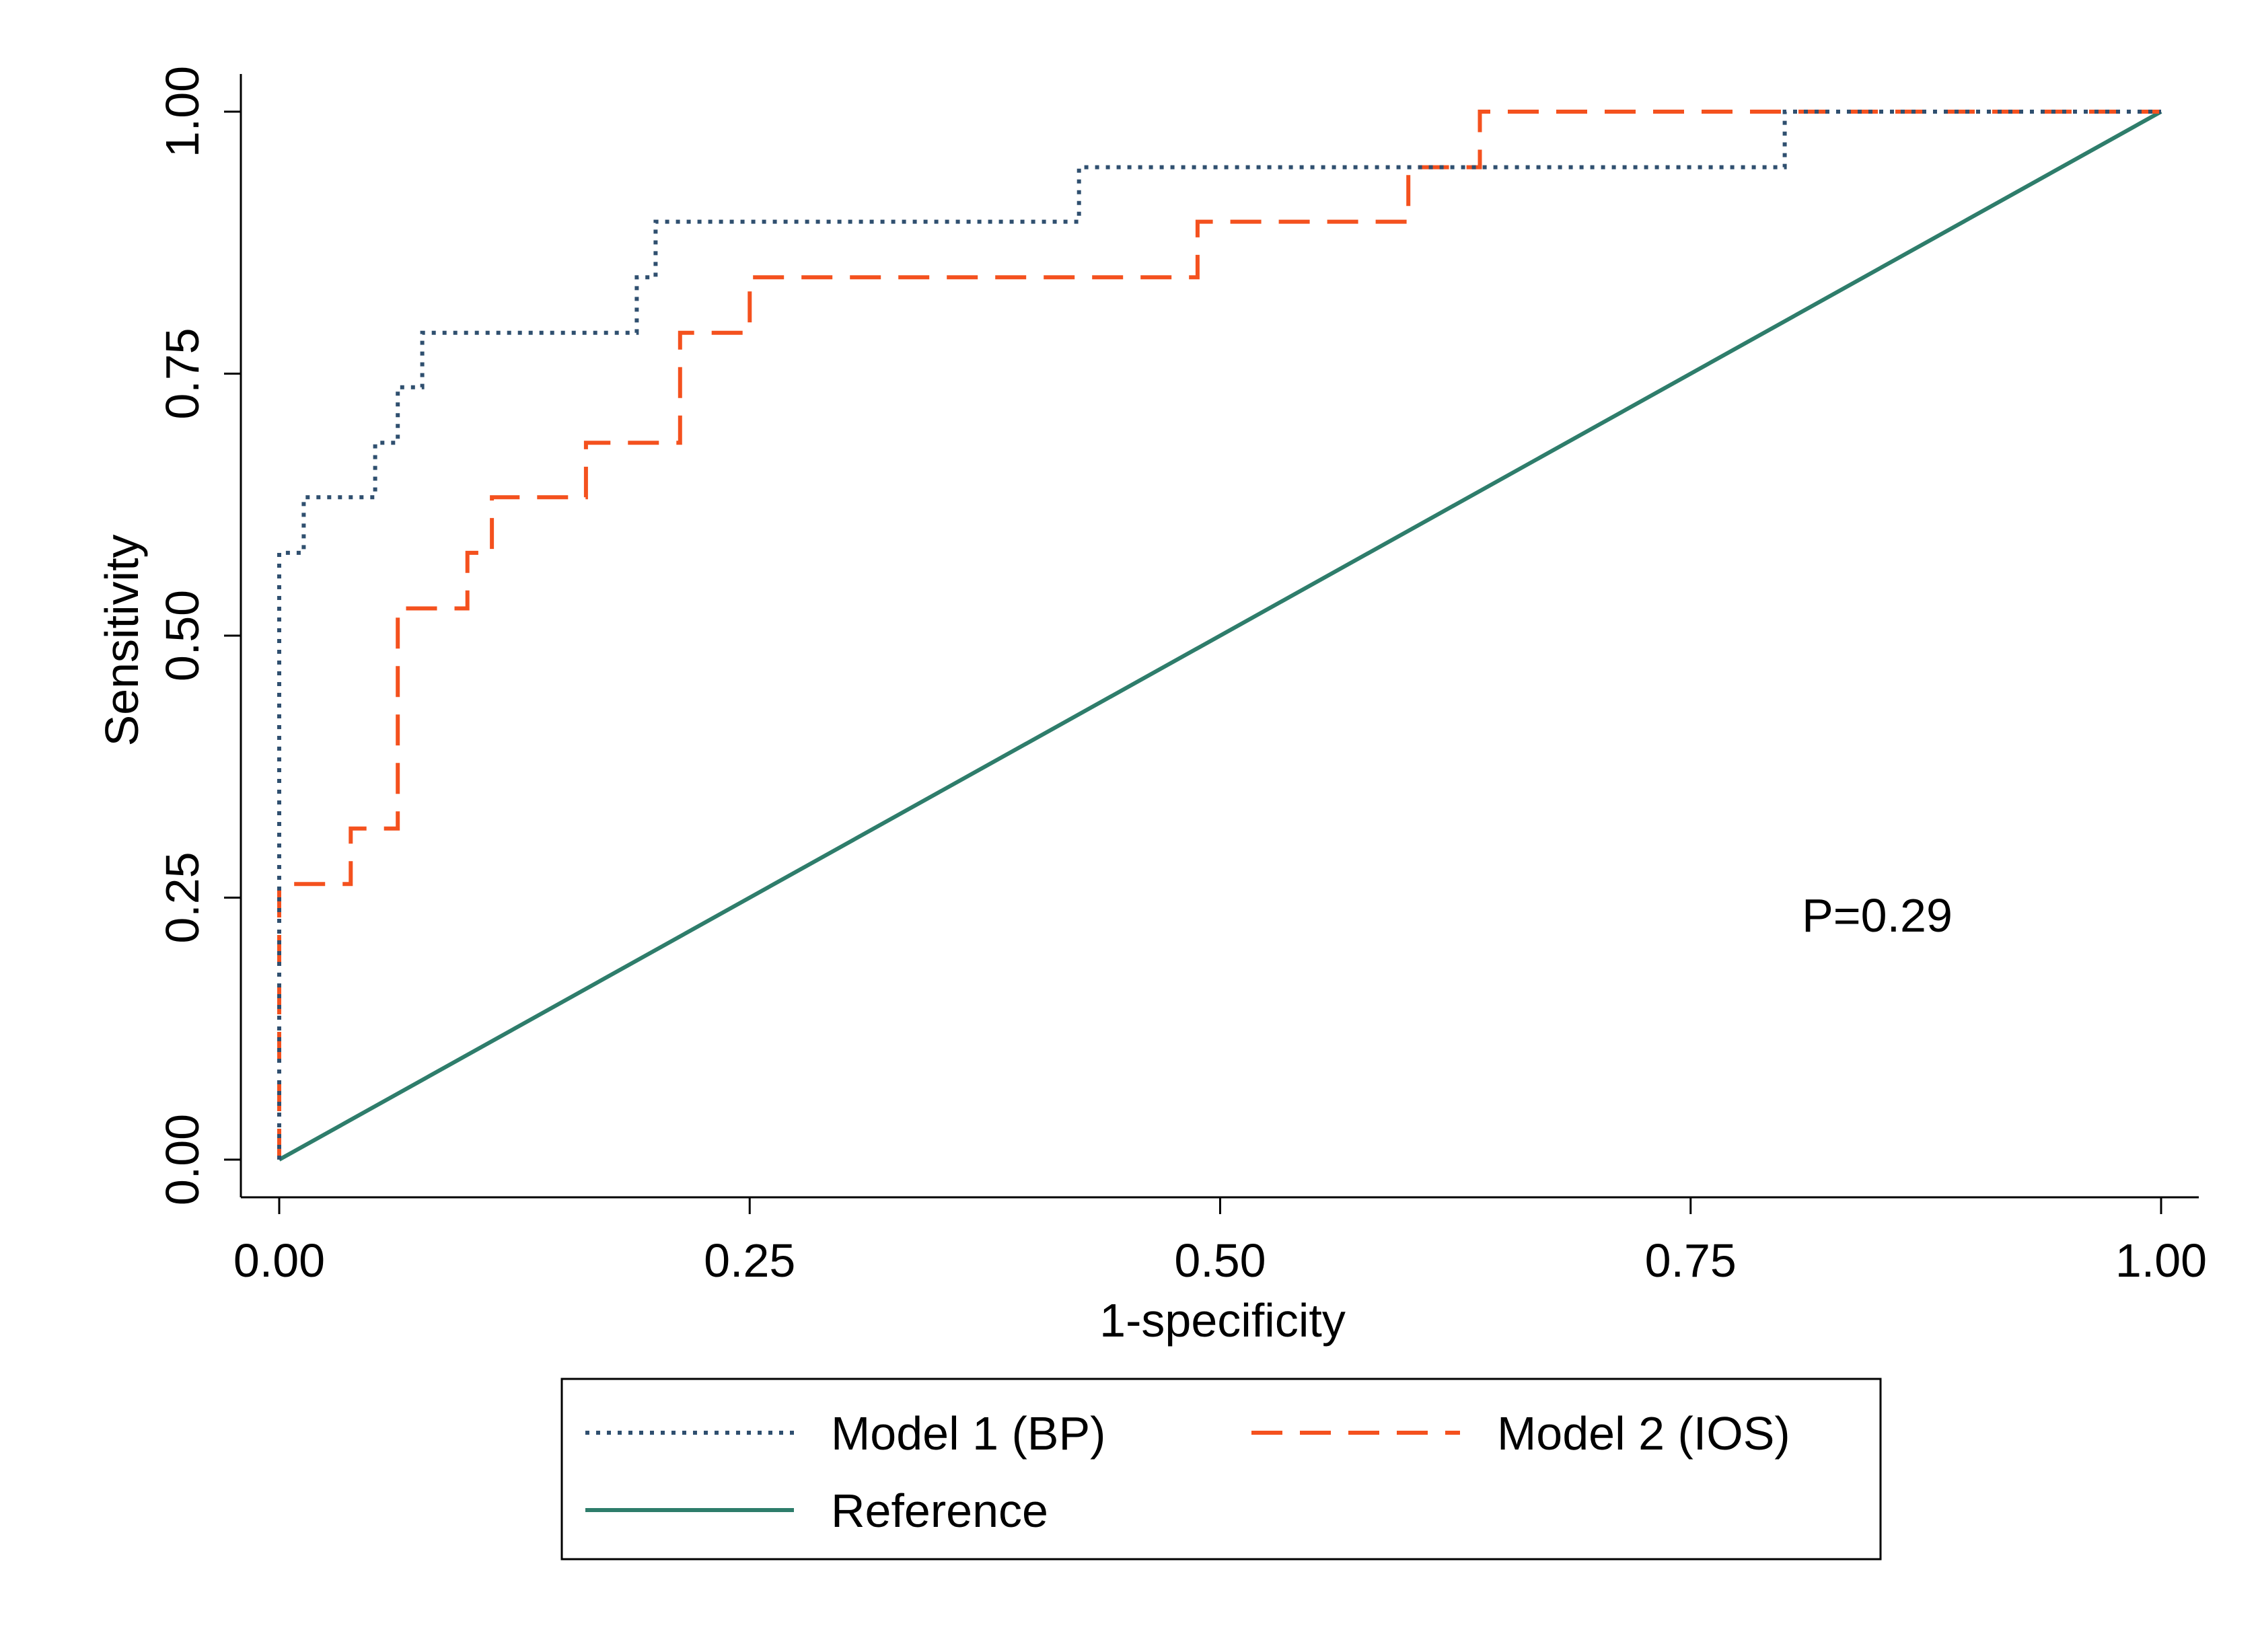 The image size is (2260, 1652). I want to click on legend-label-reference: Reference, so click(939, 1511).